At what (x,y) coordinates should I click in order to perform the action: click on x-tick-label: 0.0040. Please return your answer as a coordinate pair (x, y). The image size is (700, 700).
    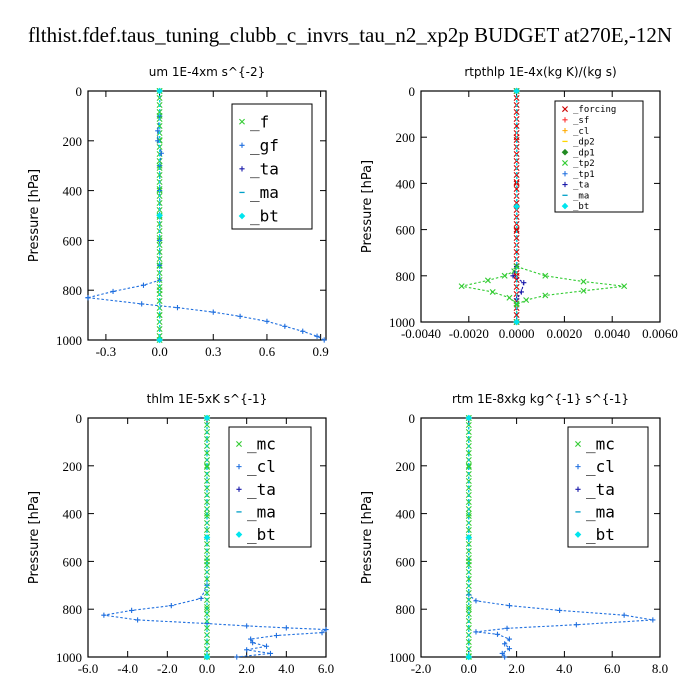
    Looking at the image, I should click on (612, 333).